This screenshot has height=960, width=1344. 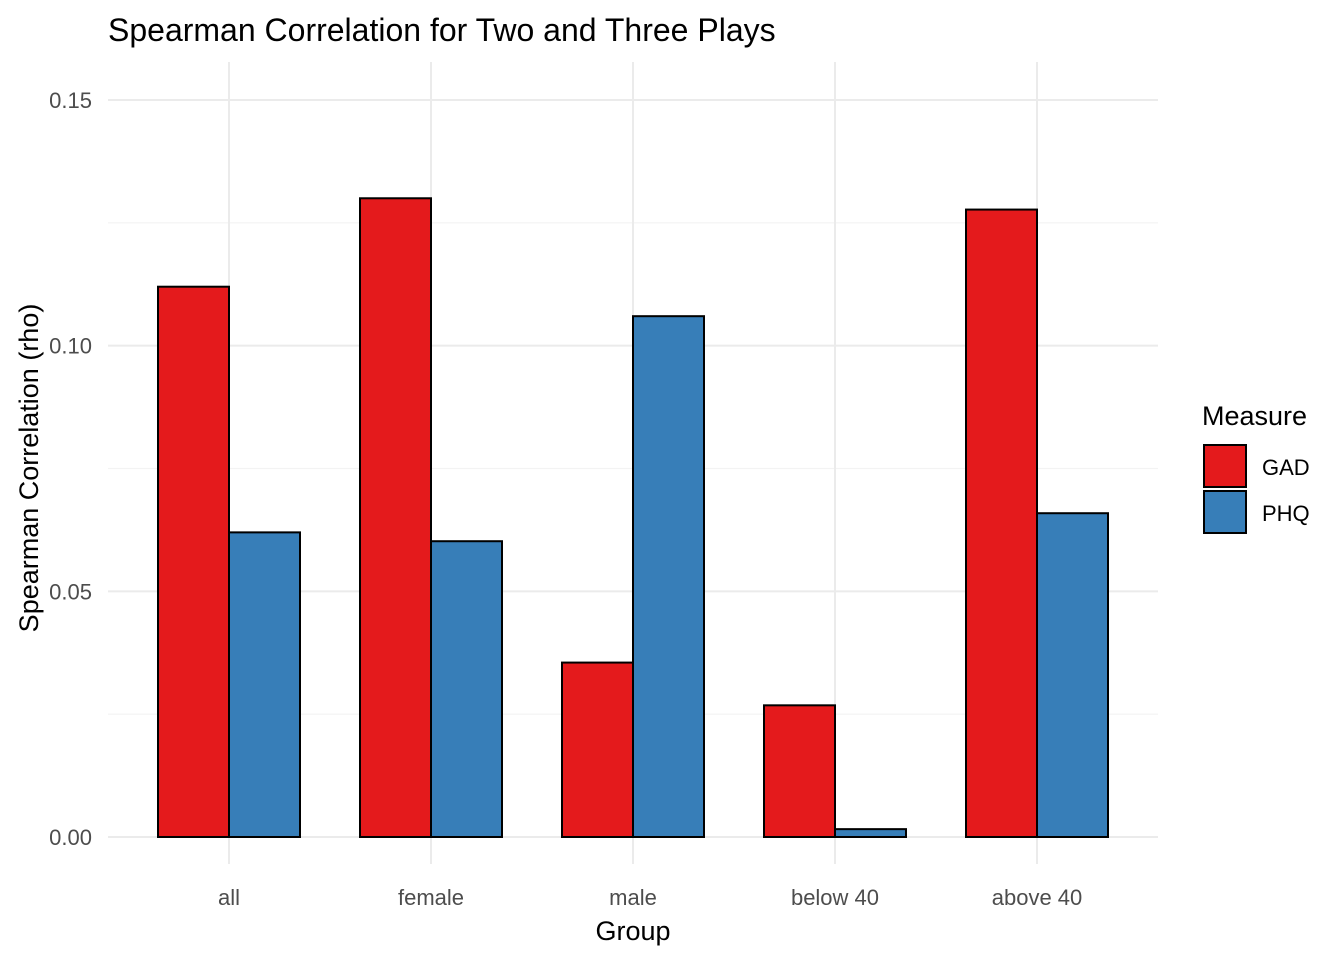 I want to click on x-tick-label: male, so click(x=633, y=897).